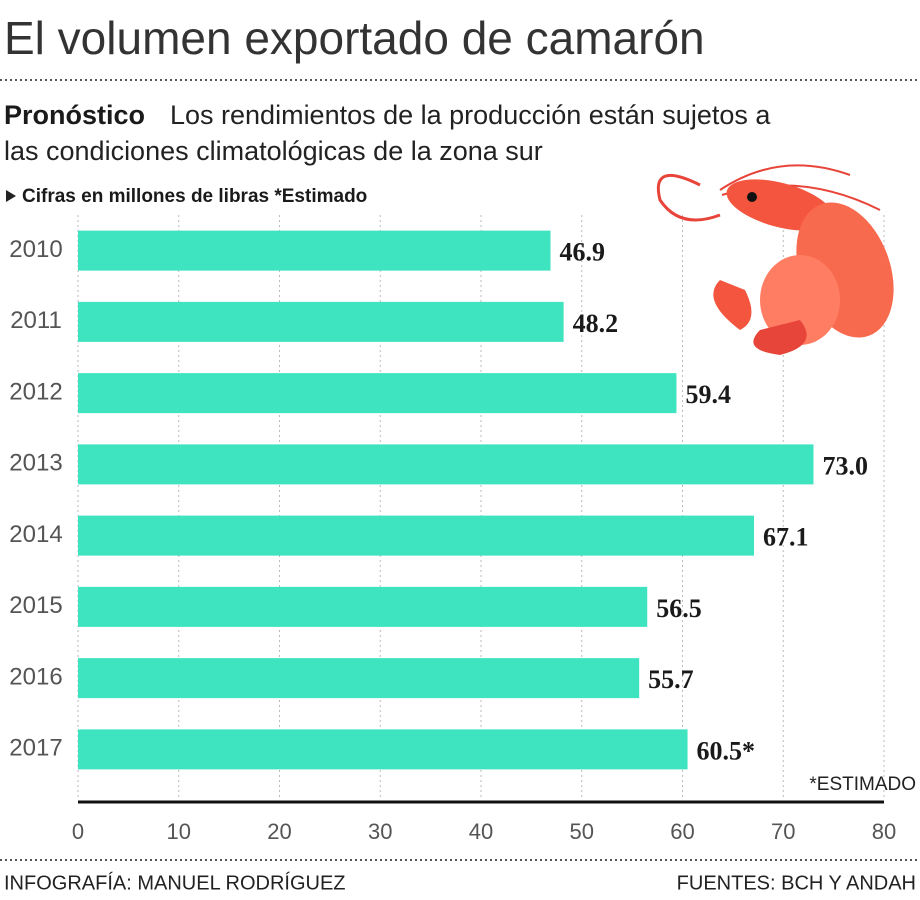 The image size is (920, 900). Describe the element at coordinates (74, 115) in the screenshot. I see `subtitle-lead: Pronóstico` at that location.